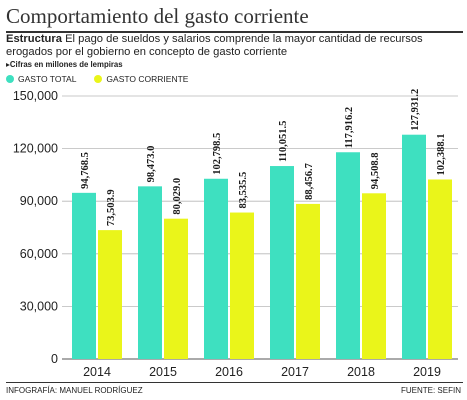 This screenshot has width=467, height=400. What do you see at coordinates (427, 372) in the screenshot?
I see `x-tick-label: 2019` at bounding box center [427, 372].